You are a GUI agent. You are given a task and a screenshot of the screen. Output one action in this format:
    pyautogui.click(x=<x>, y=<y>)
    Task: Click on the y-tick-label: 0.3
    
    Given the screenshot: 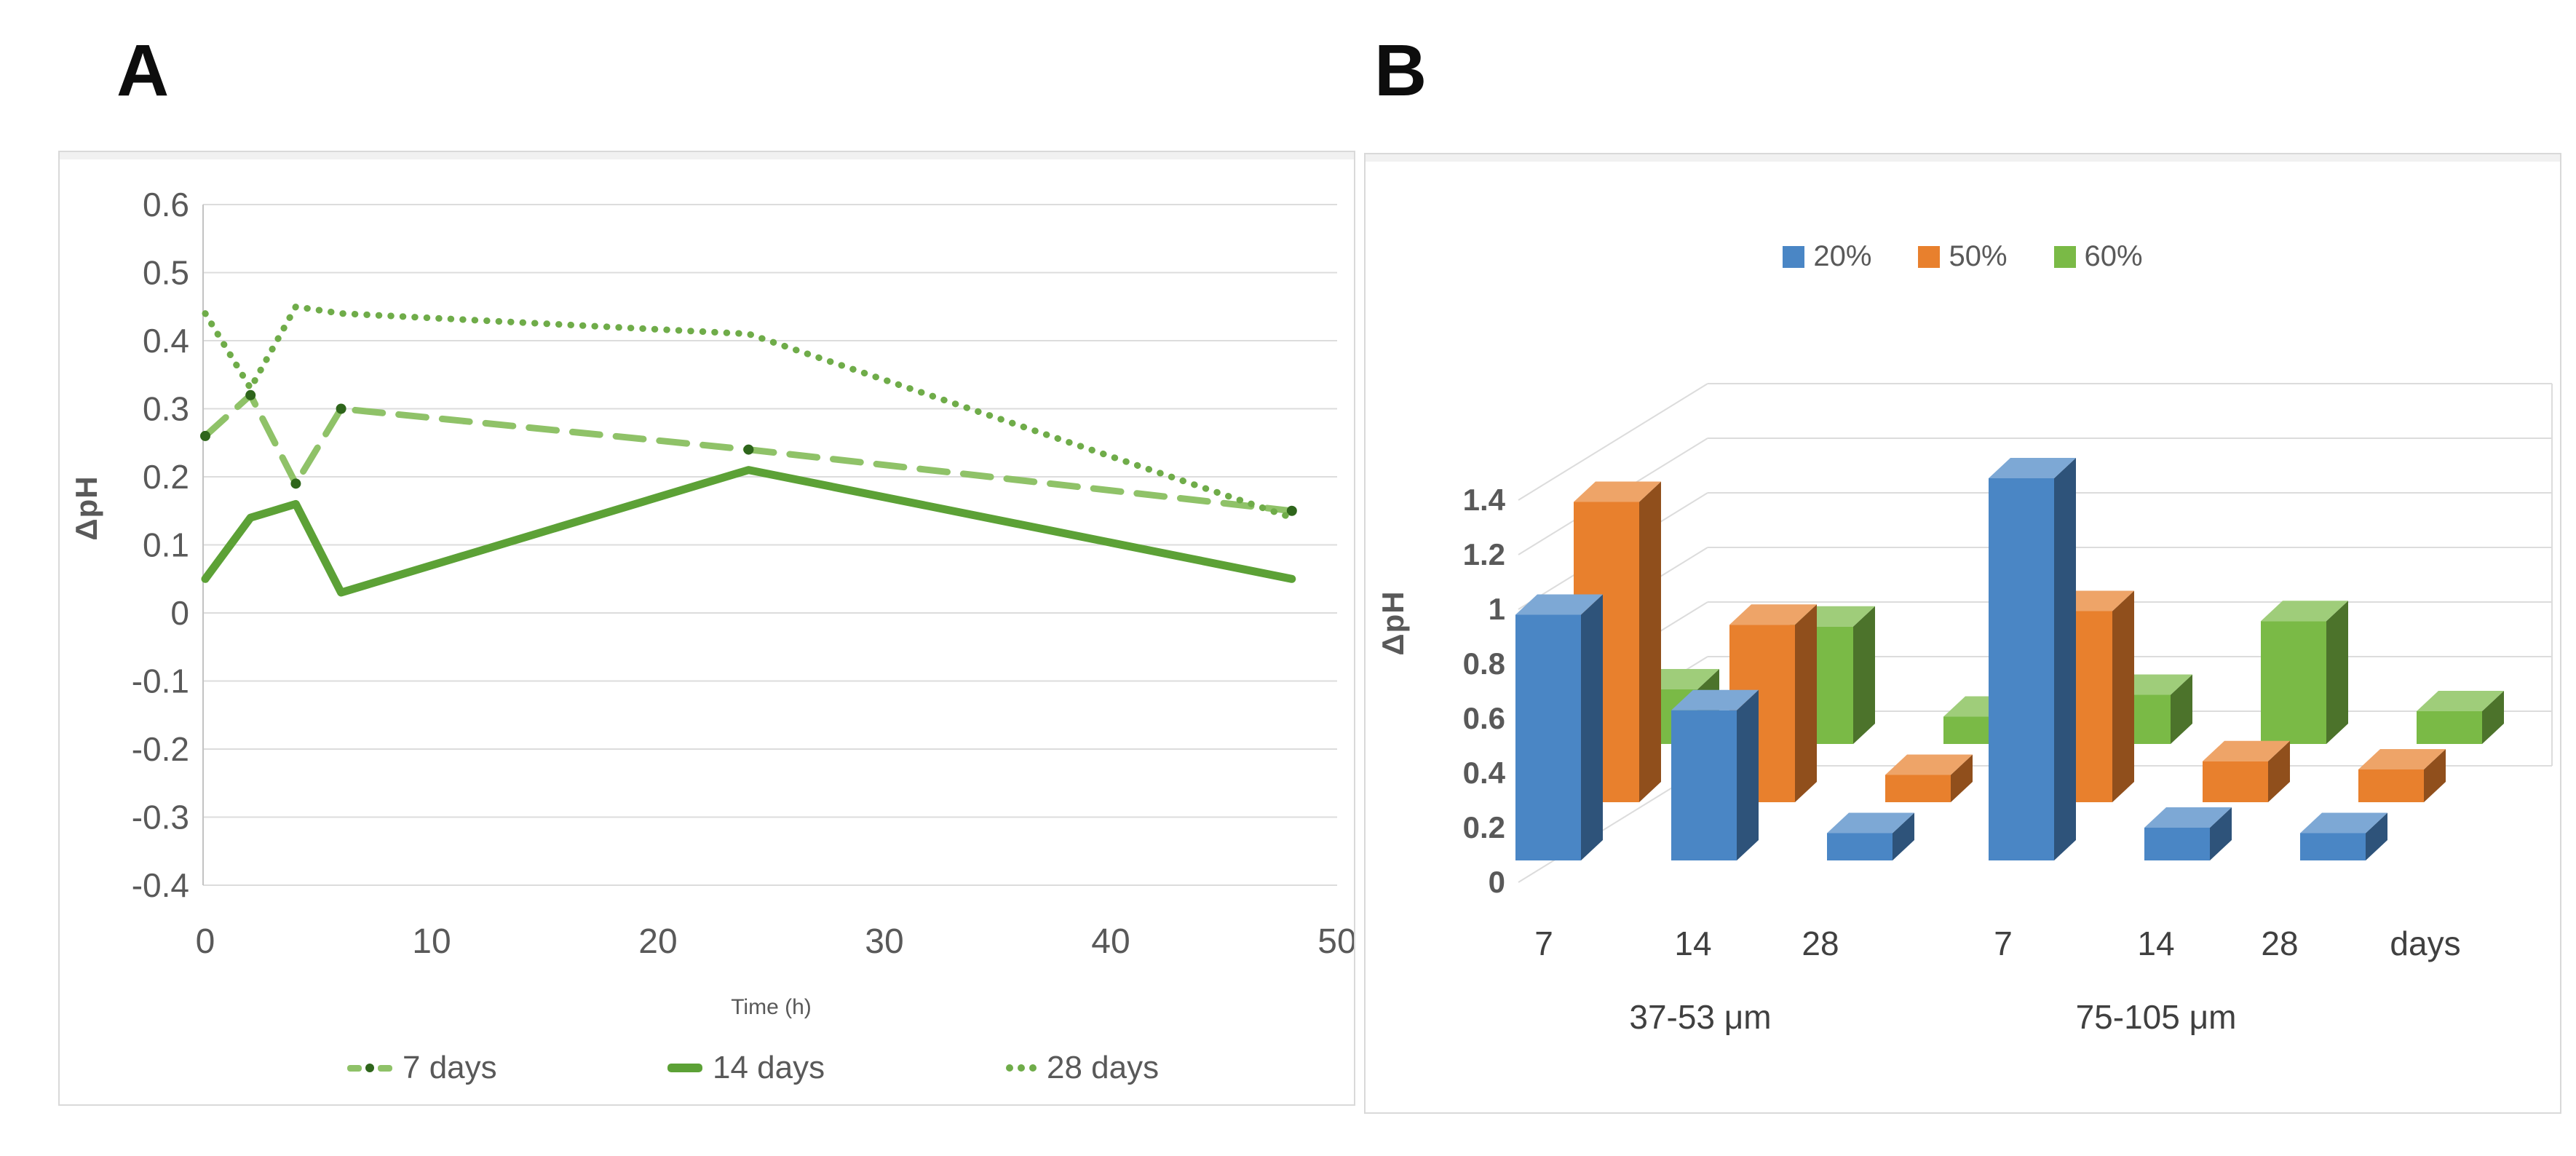 What is the action you would take?
    pyautogui.click(x=166, y=409)
    